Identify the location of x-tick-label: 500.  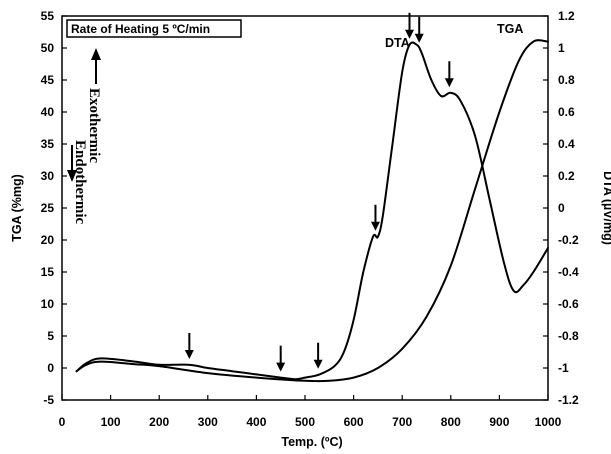
(305, 422).